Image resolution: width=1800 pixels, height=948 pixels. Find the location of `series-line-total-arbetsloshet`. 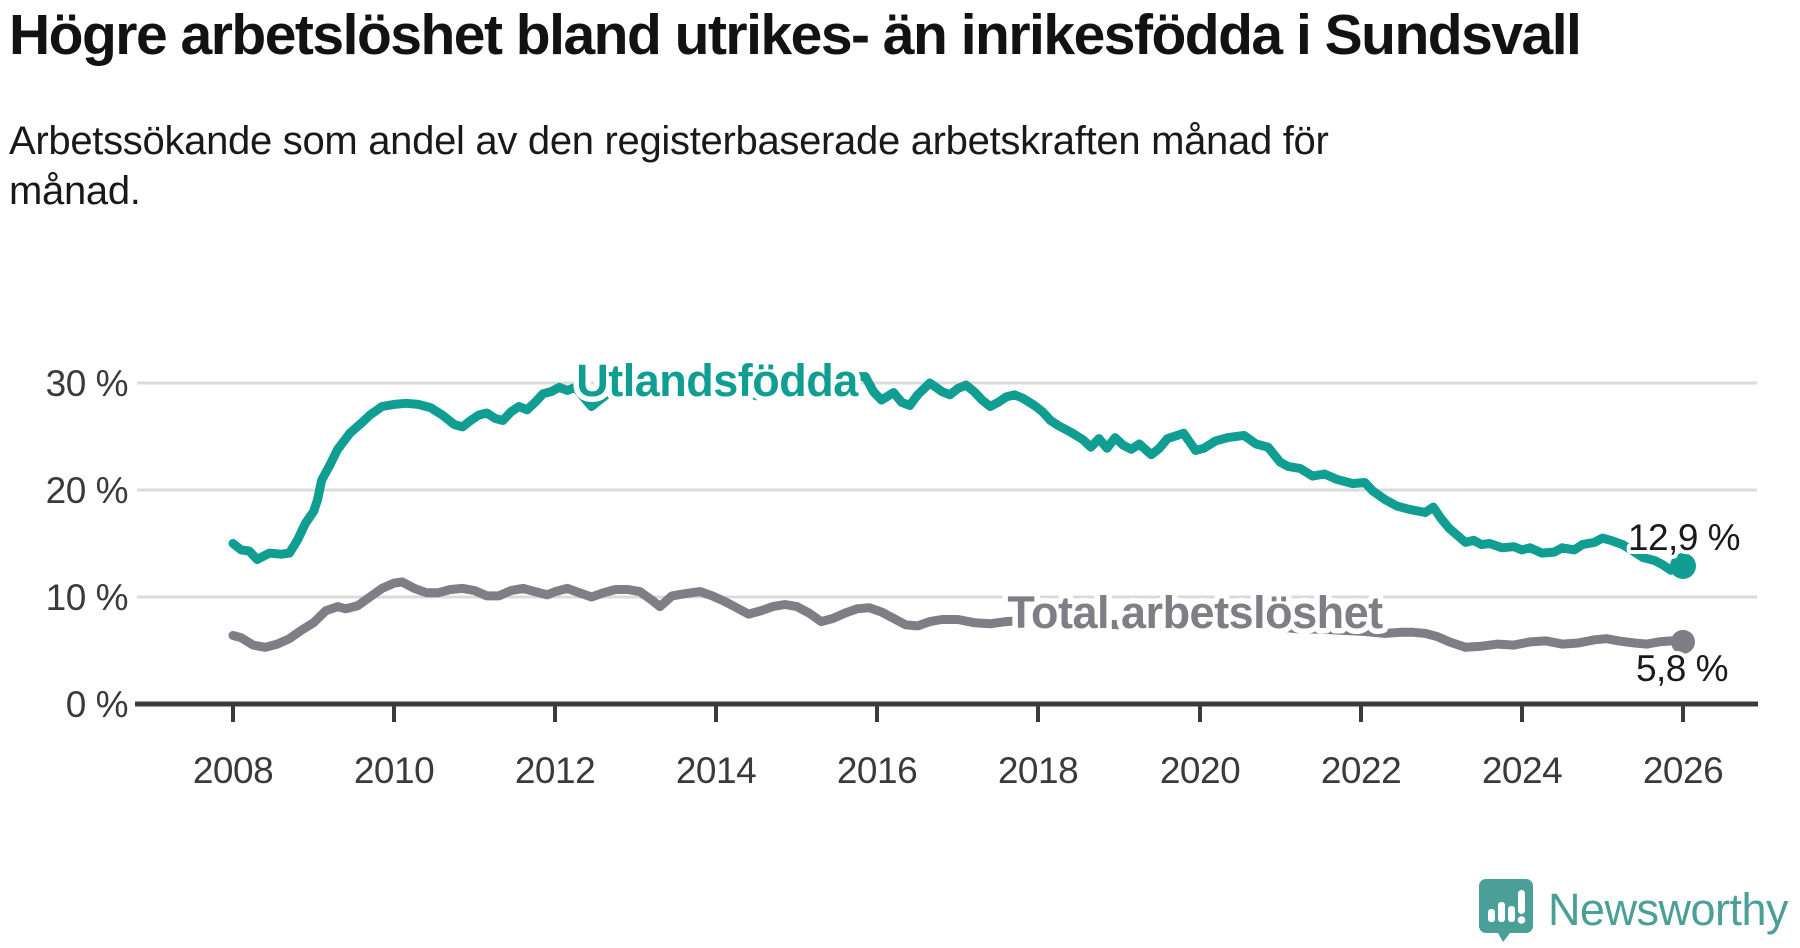

series-line-total-arbetsloshet is located at coordinates (958, 614).